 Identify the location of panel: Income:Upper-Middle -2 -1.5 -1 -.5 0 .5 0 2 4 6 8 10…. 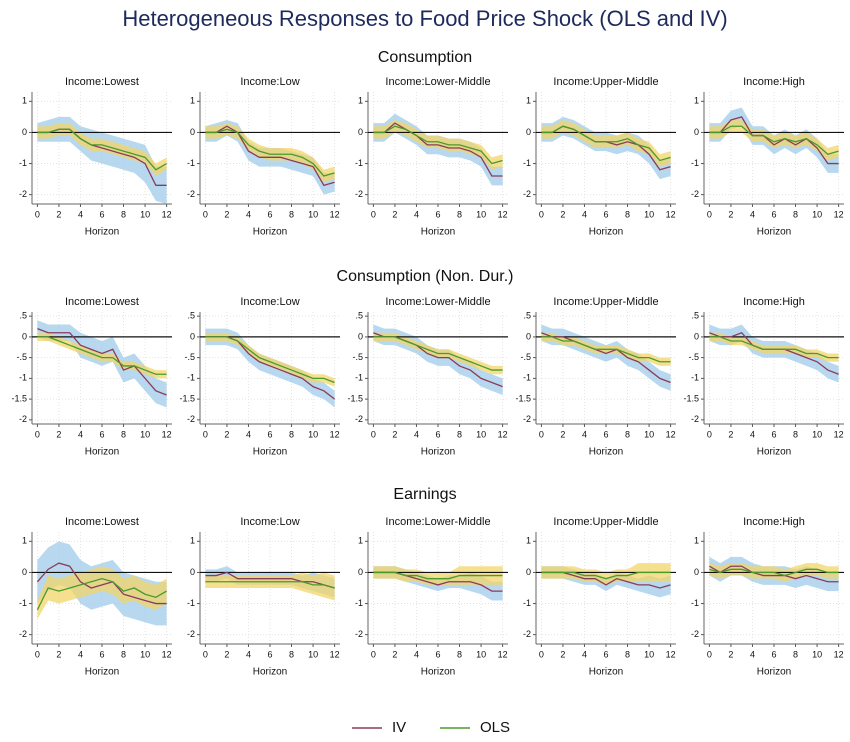
(595, 377).